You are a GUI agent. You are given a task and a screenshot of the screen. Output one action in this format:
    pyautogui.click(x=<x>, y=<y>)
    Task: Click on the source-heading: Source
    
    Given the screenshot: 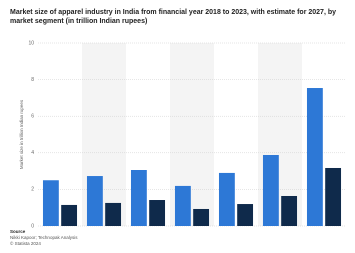 What is the action you would take?
    pyautogui.click(x=18, y=231)
    